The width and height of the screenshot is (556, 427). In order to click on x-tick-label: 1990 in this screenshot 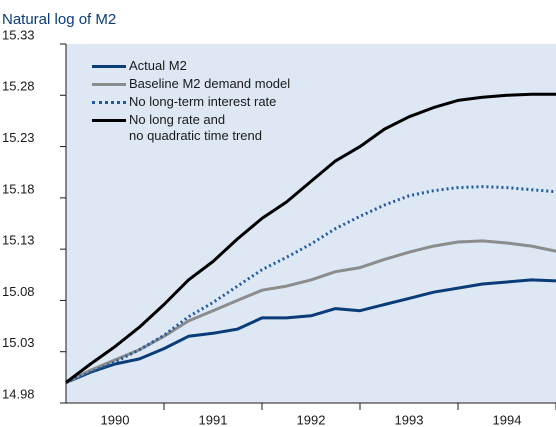, I will do `click(115, 419)`.